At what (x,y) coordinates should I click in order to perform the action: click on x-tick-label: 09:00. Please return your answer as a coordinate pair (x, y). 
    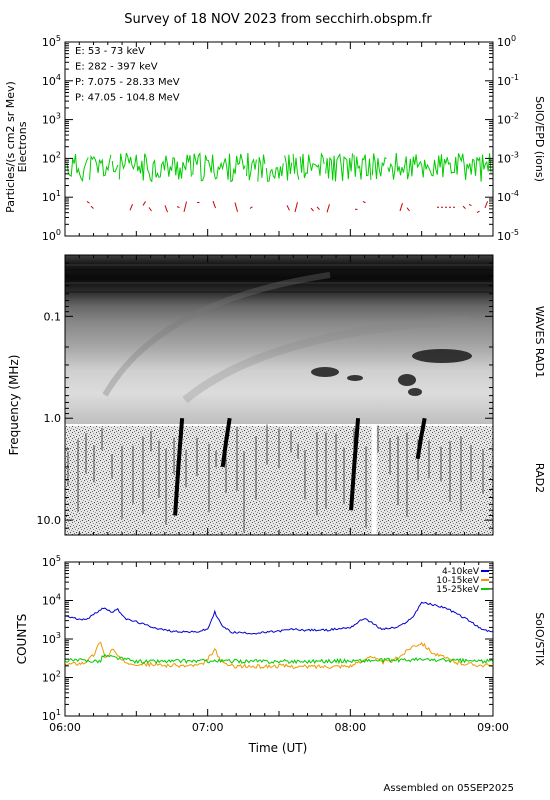
    Looking at the image, I should click on (493, 727).